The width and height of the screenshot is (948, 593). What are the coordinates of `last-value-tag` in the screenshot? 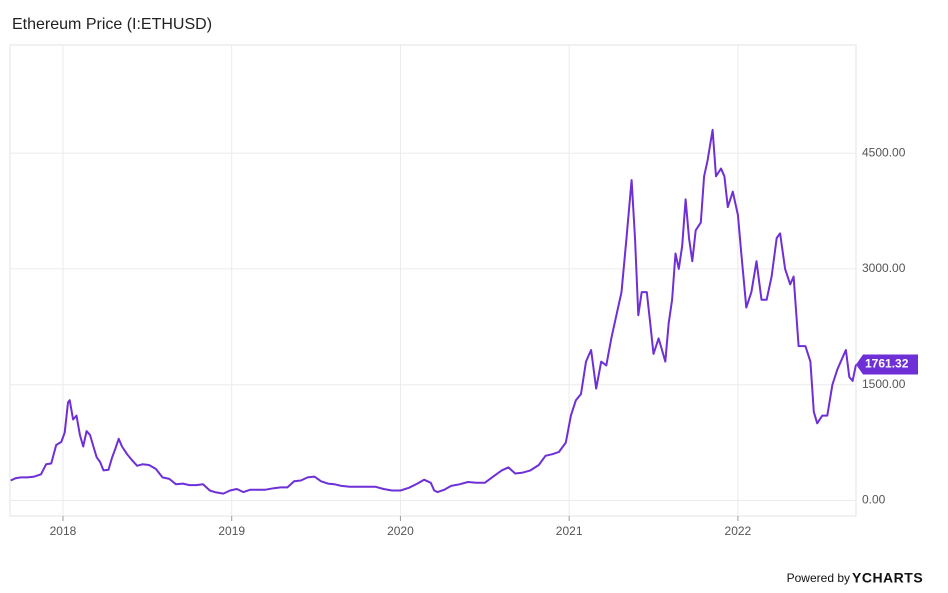 It's located at (887, 364).